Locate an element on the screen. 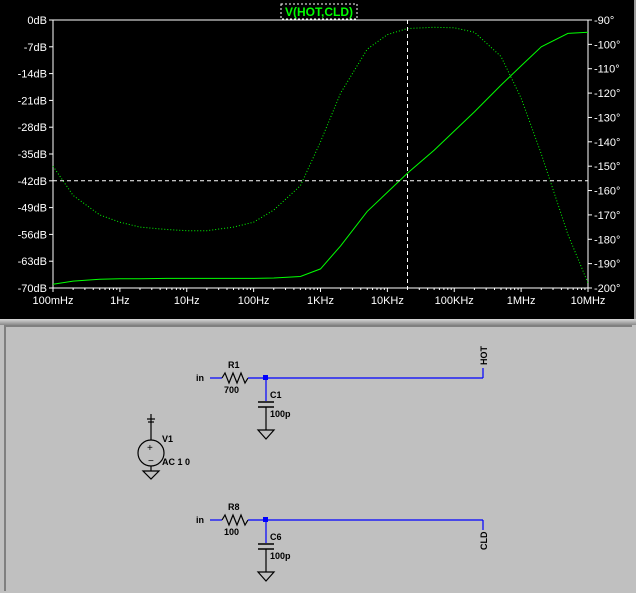  trace-title: V(HOT,CLD) is located at coordinates (319, 12).